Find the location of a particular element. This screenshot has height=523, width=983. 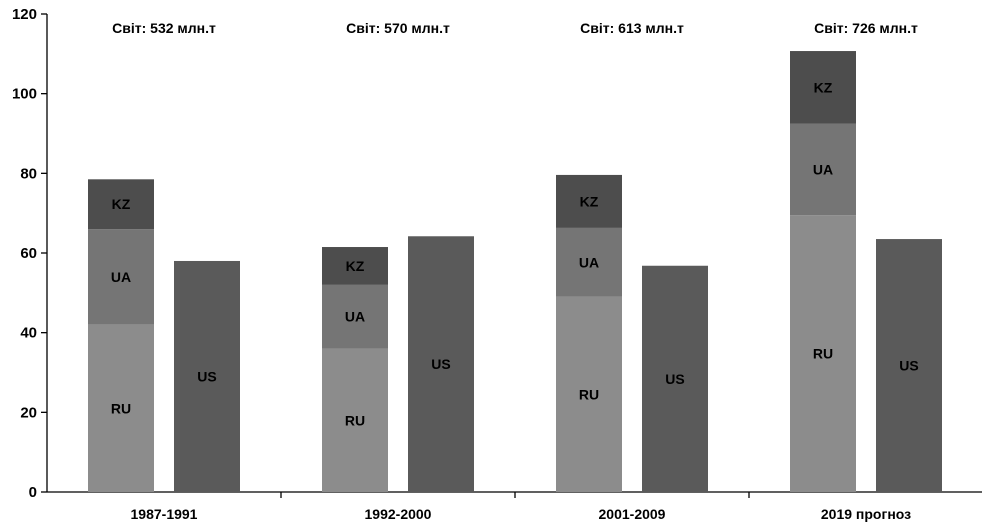

y-tick-label: 60 is located at coordinates (28, 253).